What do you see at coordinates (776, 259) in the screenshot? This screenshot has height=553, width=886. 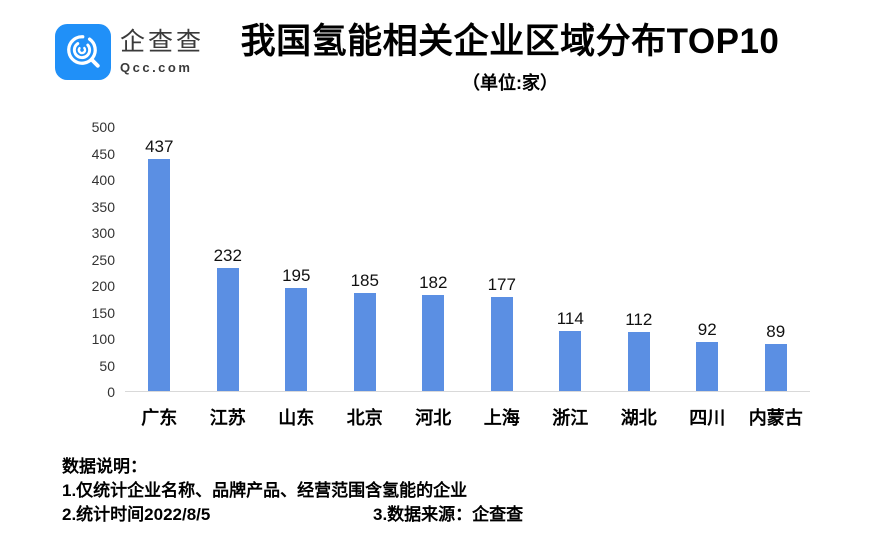 I see `bar-group: 89` at bounding box center [776, 259].